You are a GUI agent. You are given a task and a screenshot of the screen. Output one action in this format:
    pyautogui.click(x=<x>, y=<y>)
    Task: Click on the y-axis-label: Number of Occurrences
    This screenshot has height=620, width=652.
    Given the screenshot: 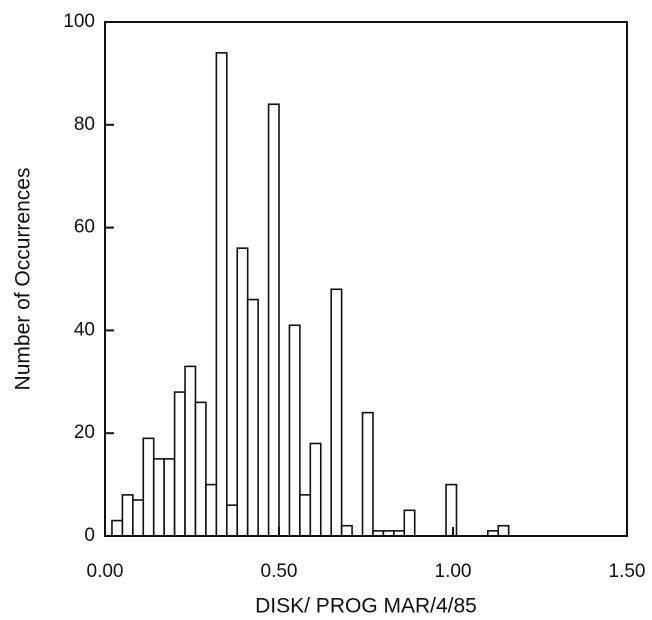 What is the action you would take?
    pyautogui.click(x=23, y=279)
    